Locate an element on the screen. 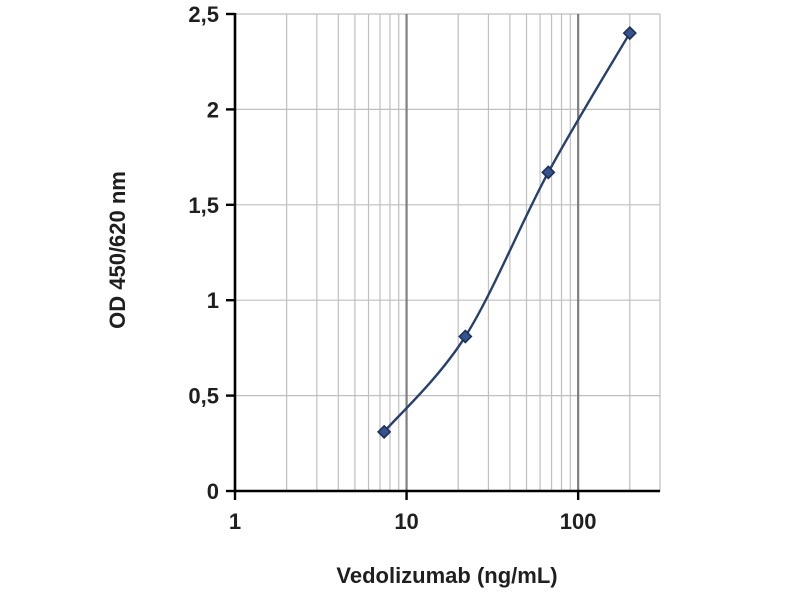  svg-text: 0 is located at coordinates (213, 491).